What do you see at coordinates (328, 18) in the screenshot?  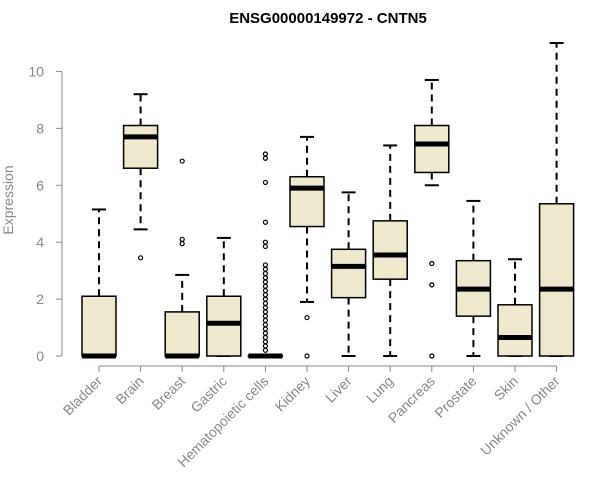 I see `chart-title: ENSG00000149972 - CNTN5` at bounding box center [328, 18].